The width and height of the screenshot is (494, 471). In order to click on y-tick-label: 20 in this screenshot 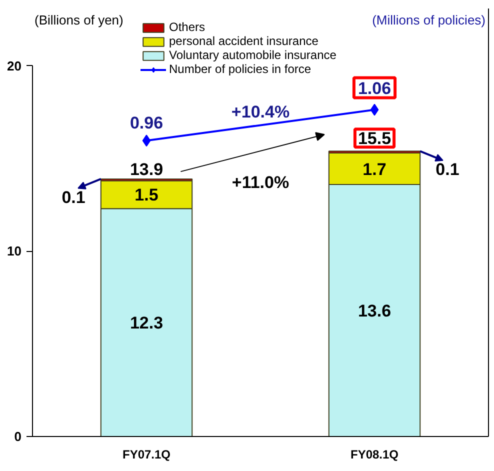, I will do `click(14, 66)`.